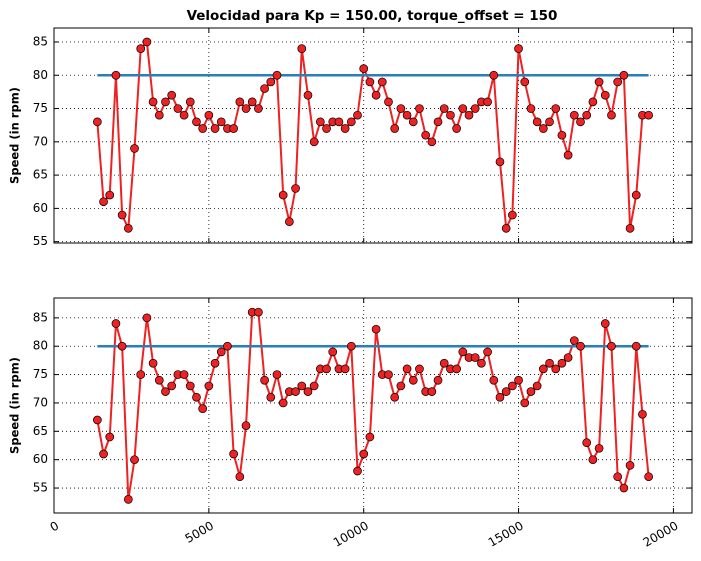 The width and height of the screenshot is (701, 561). Describe the element at coordinates (661, 534) in the screenshot. I see `x-tick-label: 20000` at that location.